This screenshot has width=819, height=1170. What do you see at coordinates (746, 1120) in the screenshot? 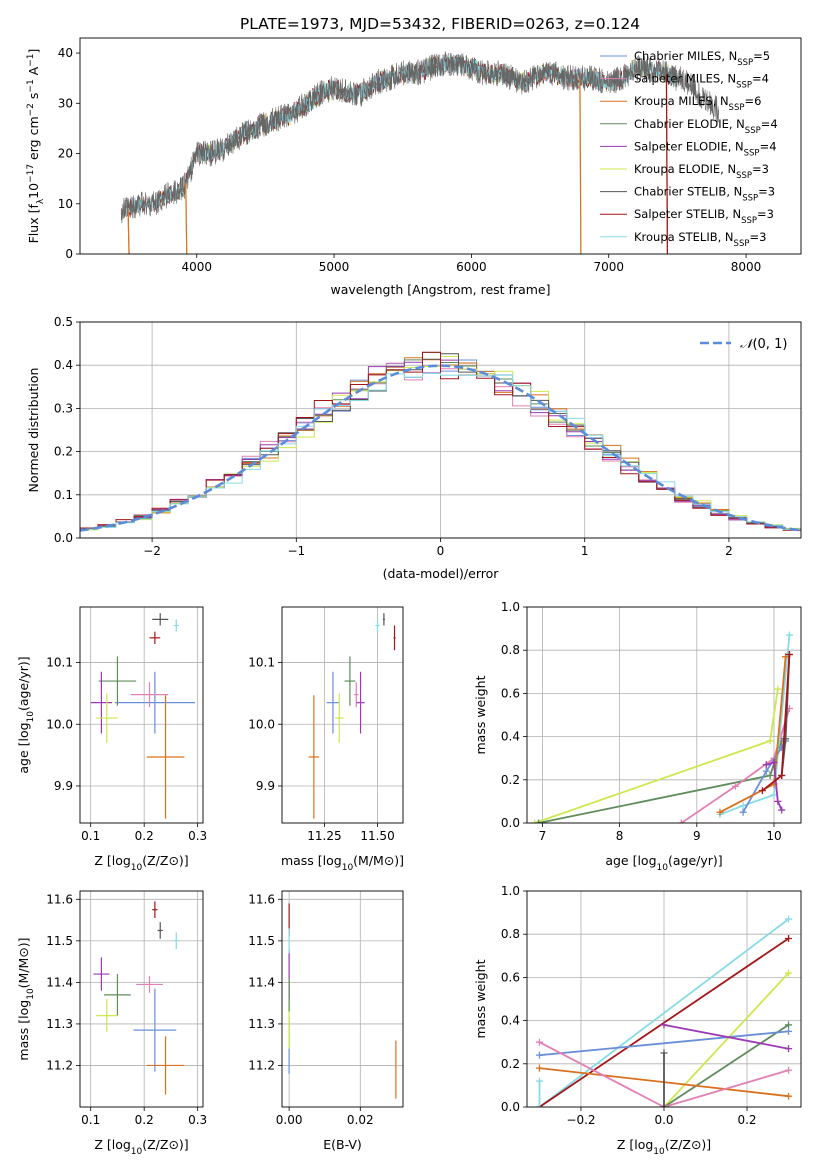
I see `x-tick-label: 0.2` at bounding box center [746, 1120].